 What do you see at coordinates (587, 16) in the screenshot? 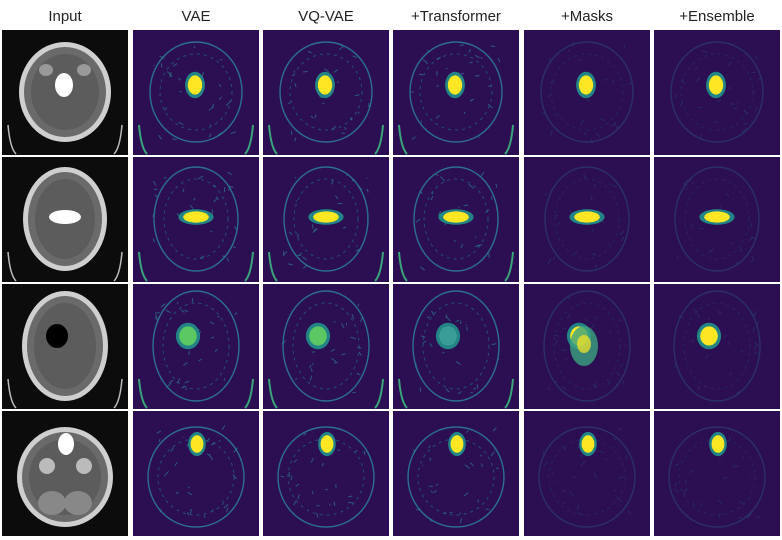
I see `column-header-masks: +Masks` at bounding box center [587, 16].